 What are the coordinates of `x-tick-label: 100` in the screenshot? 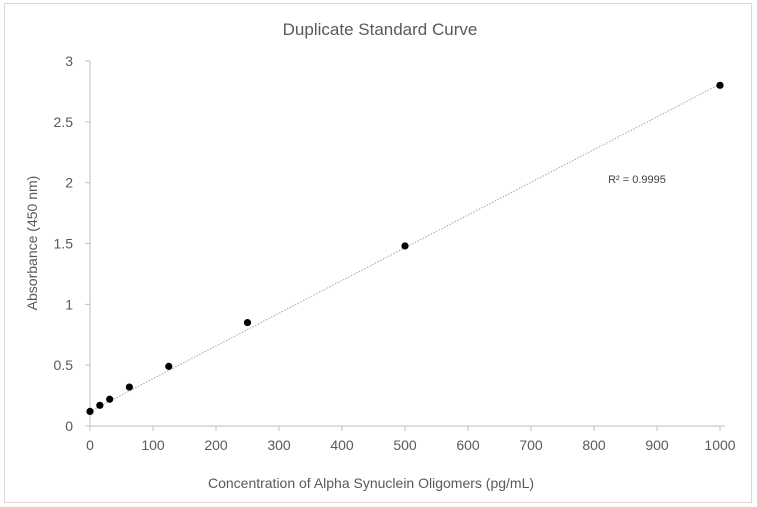 It's located at (153, 445).